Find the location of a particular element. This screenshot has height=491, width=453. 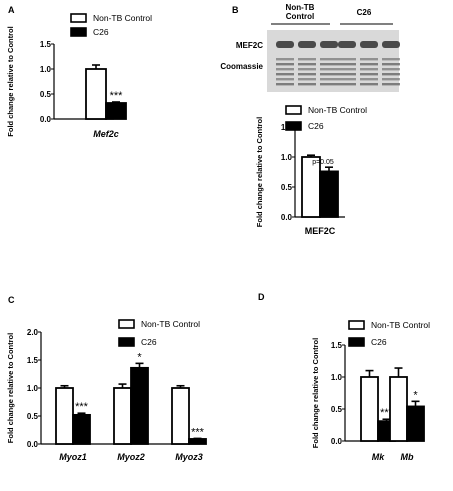

significance-stars: * is located at coordinates (415, 395).